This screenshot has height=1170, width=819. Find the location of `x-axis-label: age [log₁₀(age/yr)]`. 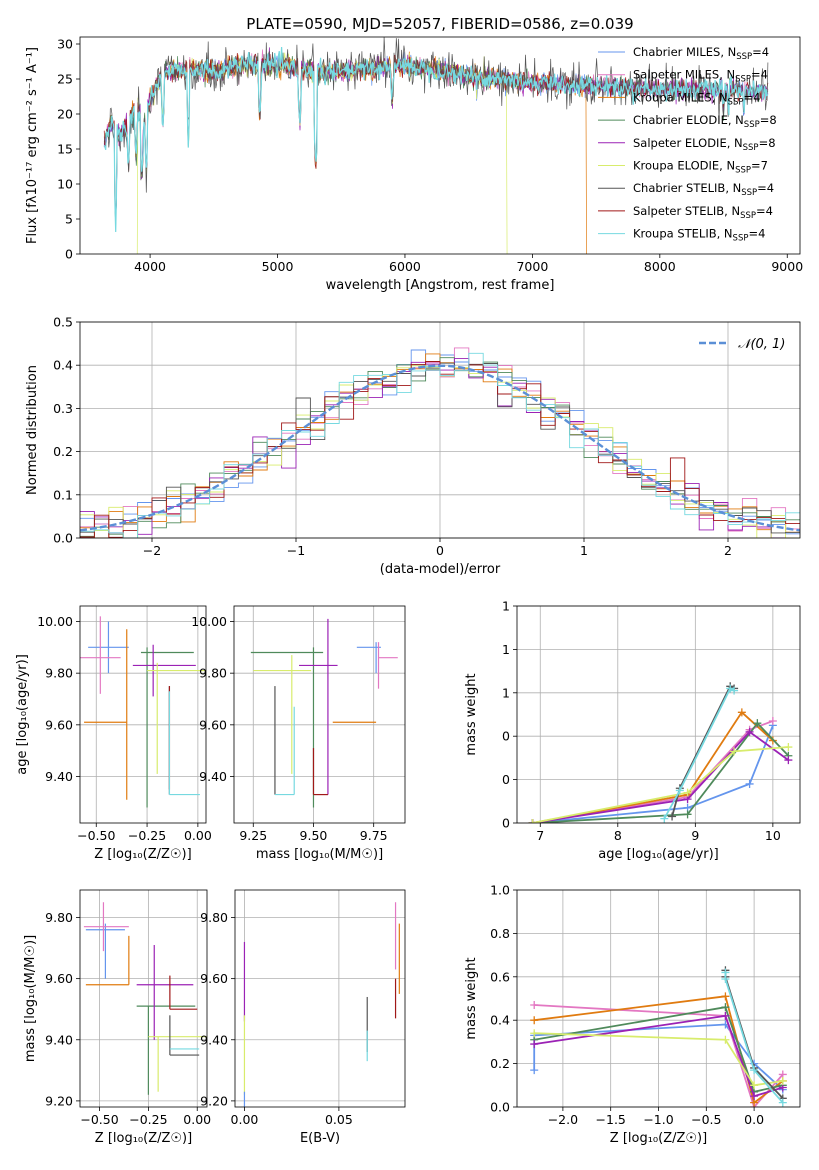

x-axis-label: age [log₁₀(age/yr)] is located at coordinates (658, 854).